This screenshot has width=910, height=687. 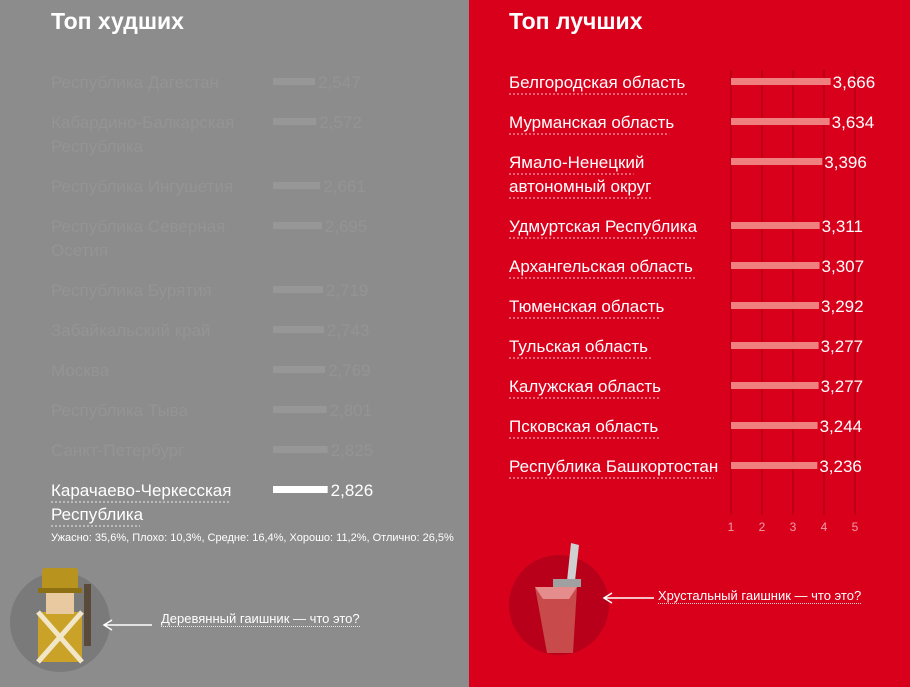 What do you see at coordinates (762, 527) in the screenshot?
I see `x-tick-label: 2` at bounding box center [762, 527].